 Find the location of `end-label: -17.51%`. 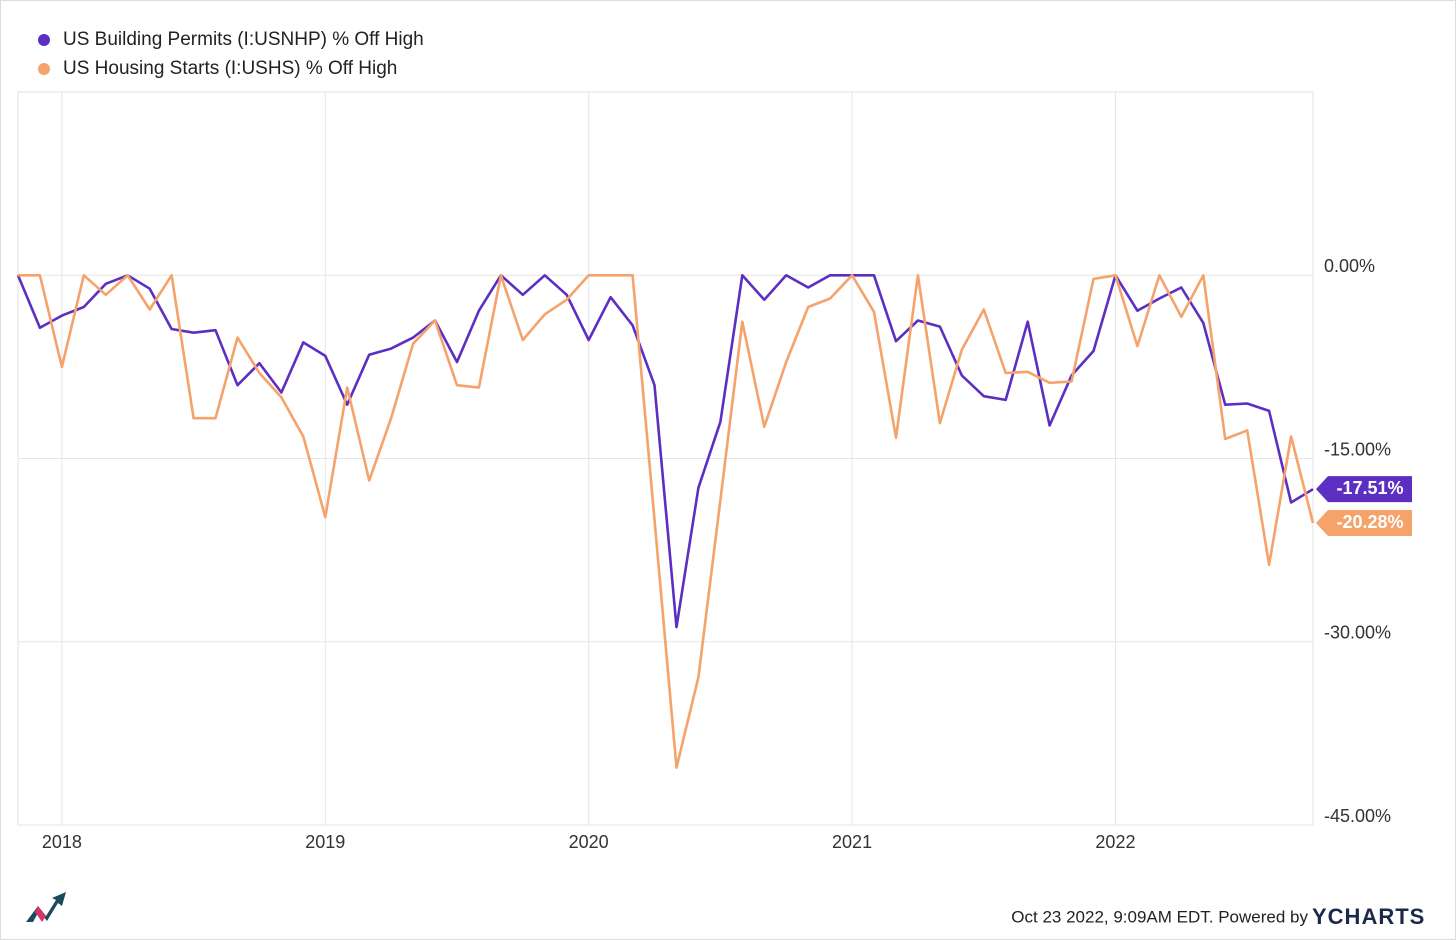

end-label: -17.51% is located at coordinates (1369, 488).